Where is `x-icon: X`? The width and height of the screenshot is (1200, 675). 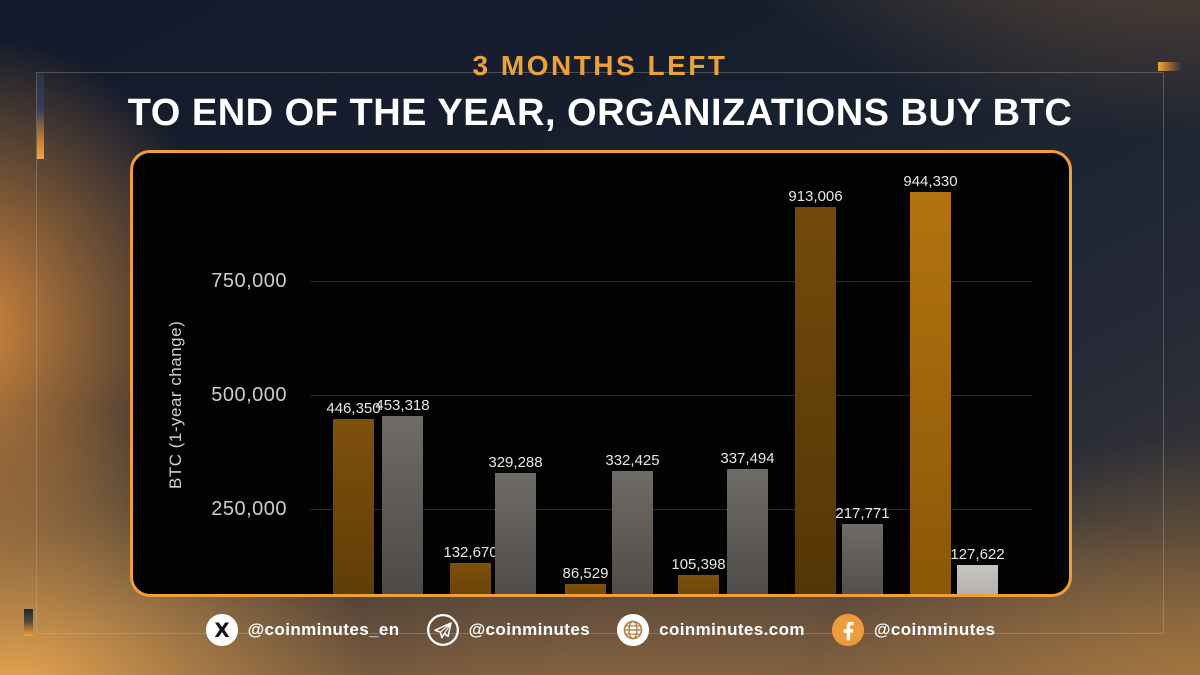 x-icon: X is located at coordinates (222, 630).